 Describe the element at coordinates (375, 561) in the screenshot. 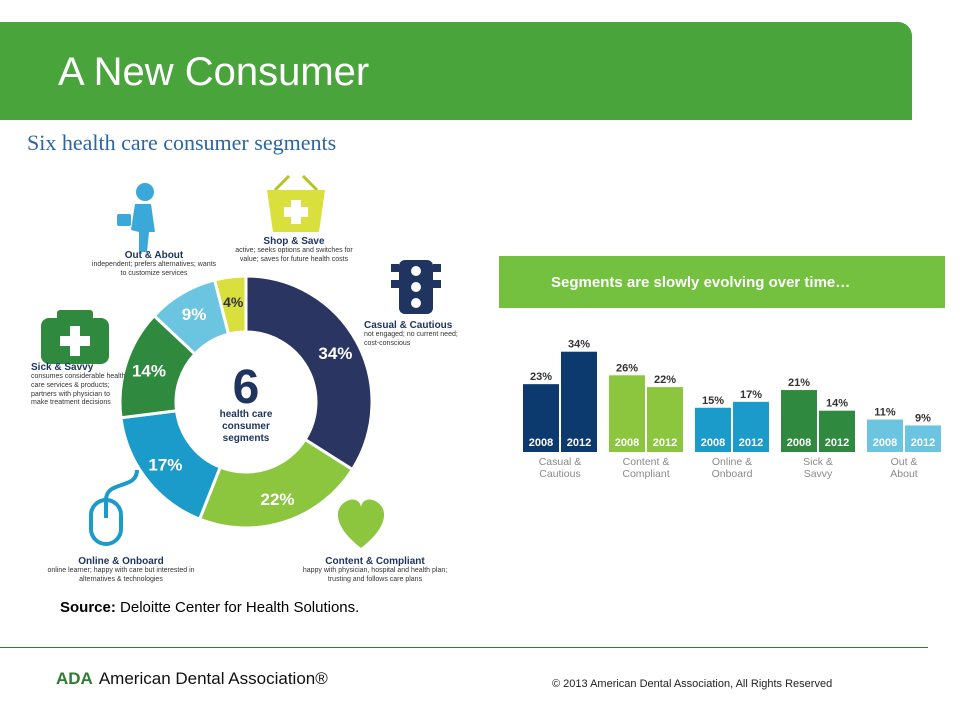

I see `segment-name: Content & Compliant` at that location.